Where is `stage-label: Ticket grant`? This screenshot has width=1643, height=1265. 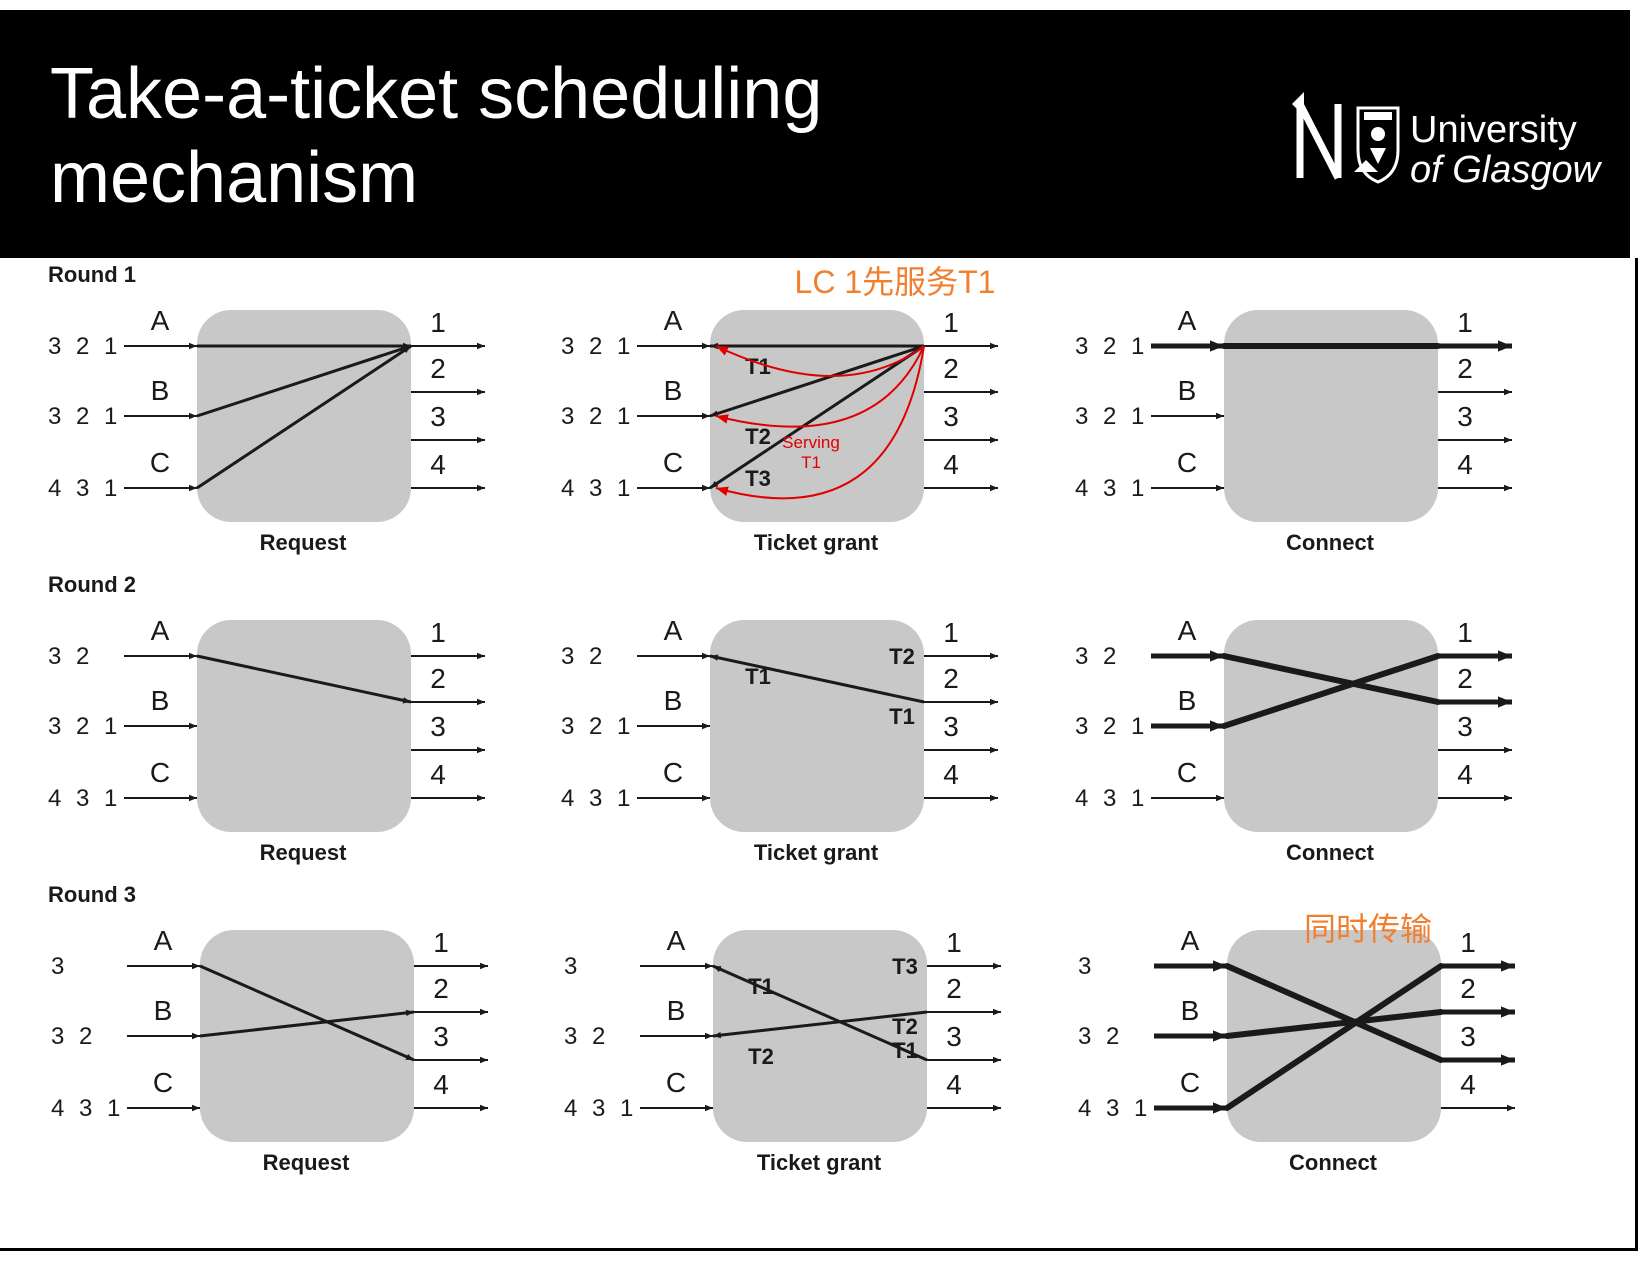
stage-label: Ticket grant is located at coordinates (819, 1162).